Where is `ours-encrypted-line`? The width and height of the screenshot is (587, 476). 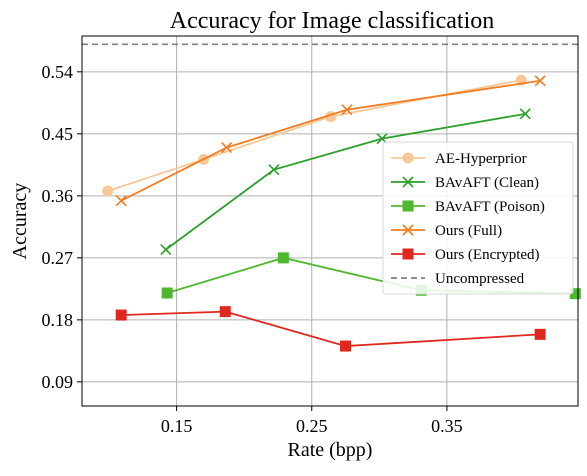 ours-encrypted-line is located at coordinates (331, 328).